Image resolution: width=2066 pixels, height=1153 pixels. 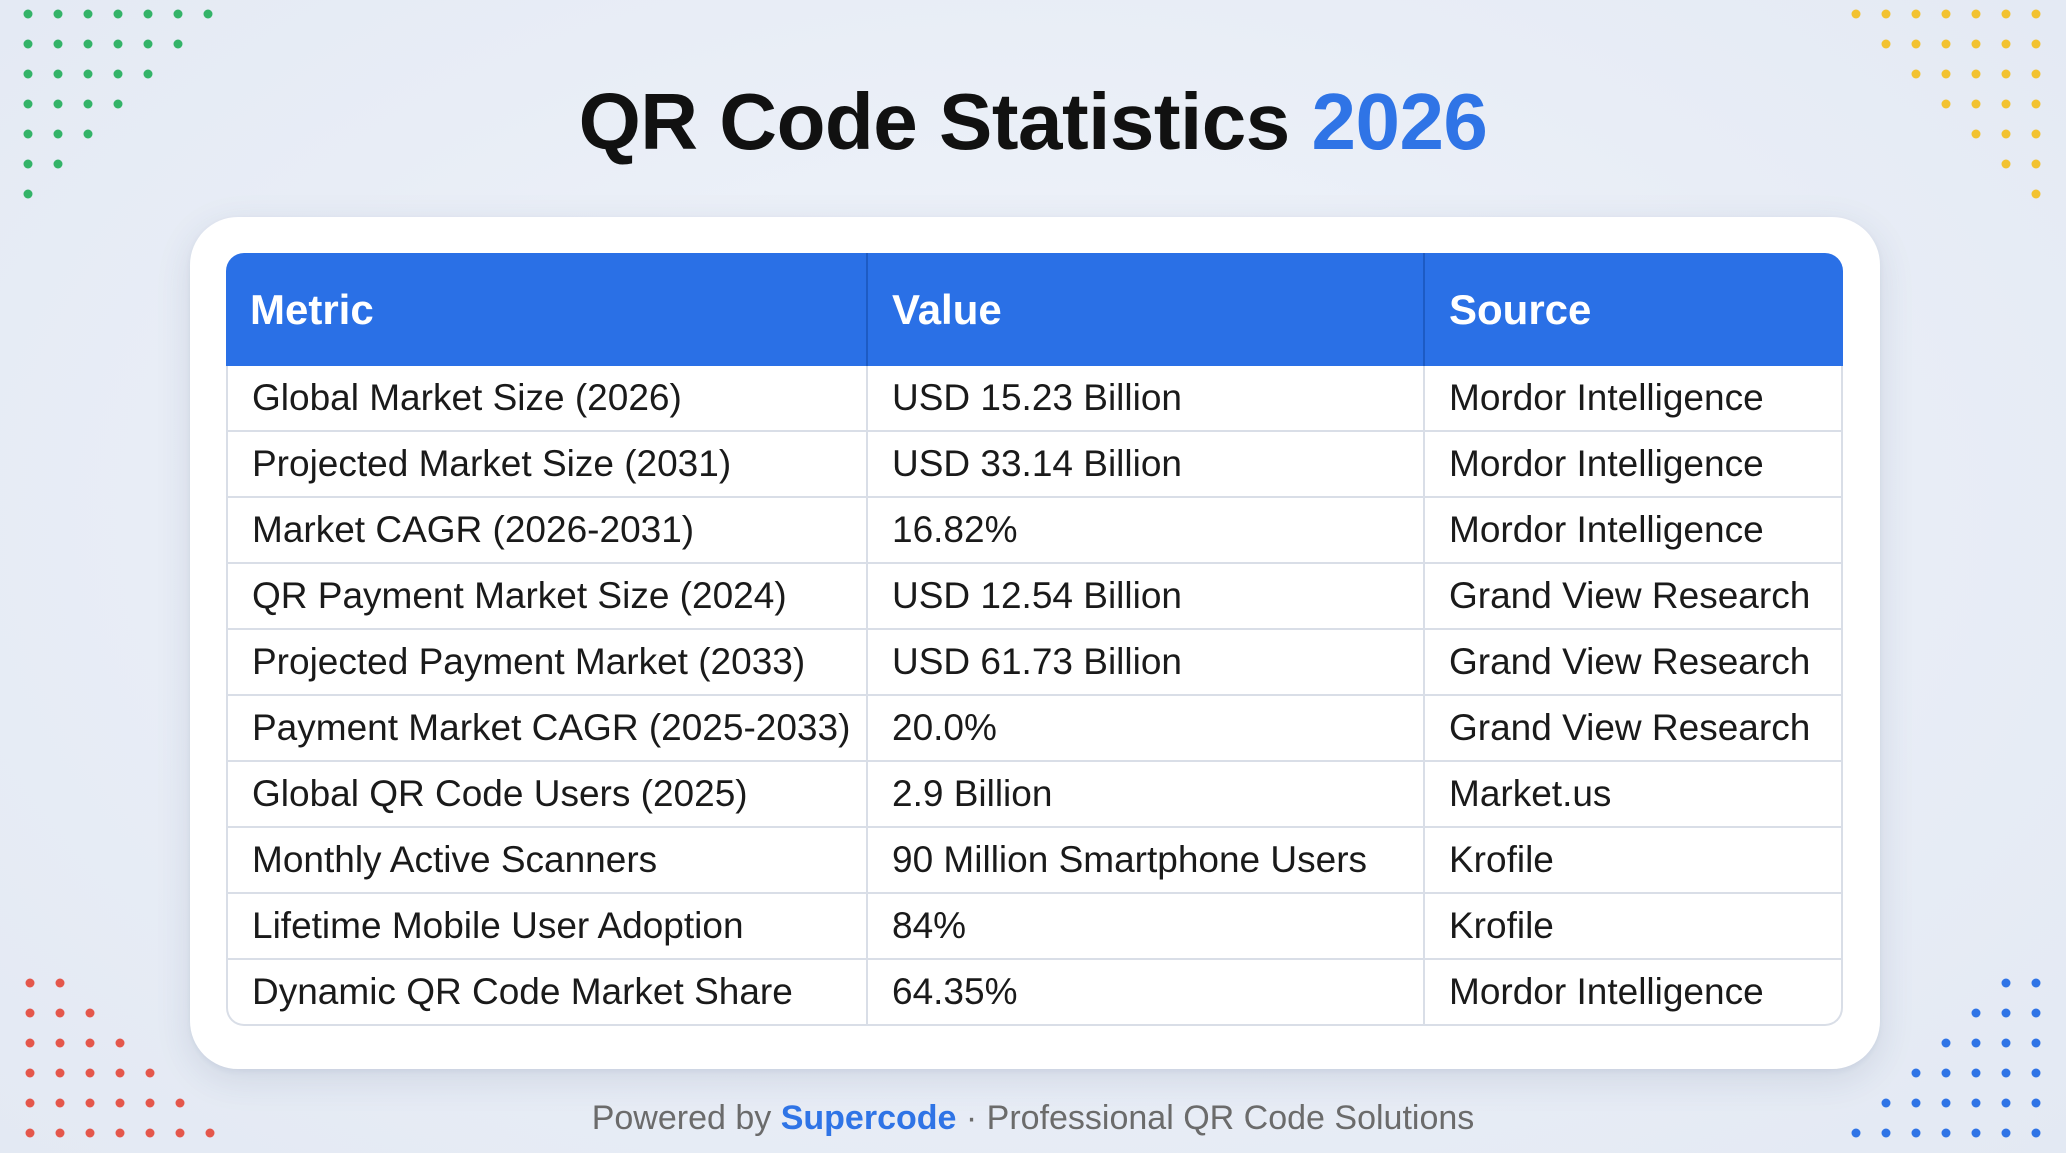 What do you see at coordinates (547, 597) in the screenshot?
I see `metric-cell: QR Payment Market Size (2024)` at bounding box center [547, 597].